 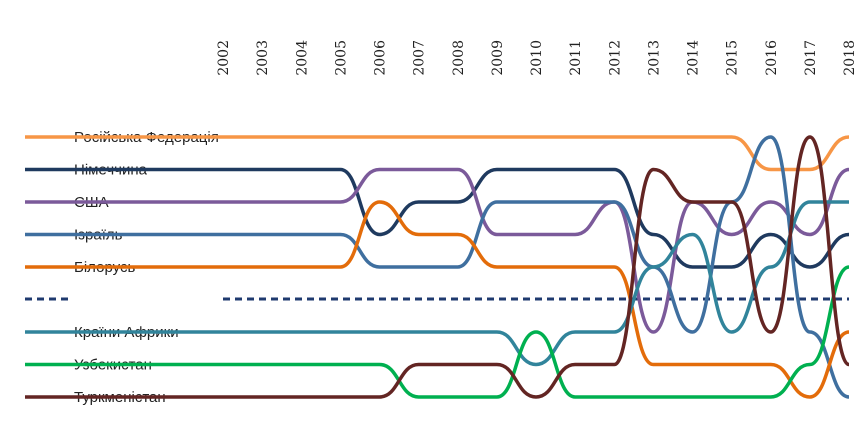 I want to click on year-label: 2005, so click(x=341, y=58).